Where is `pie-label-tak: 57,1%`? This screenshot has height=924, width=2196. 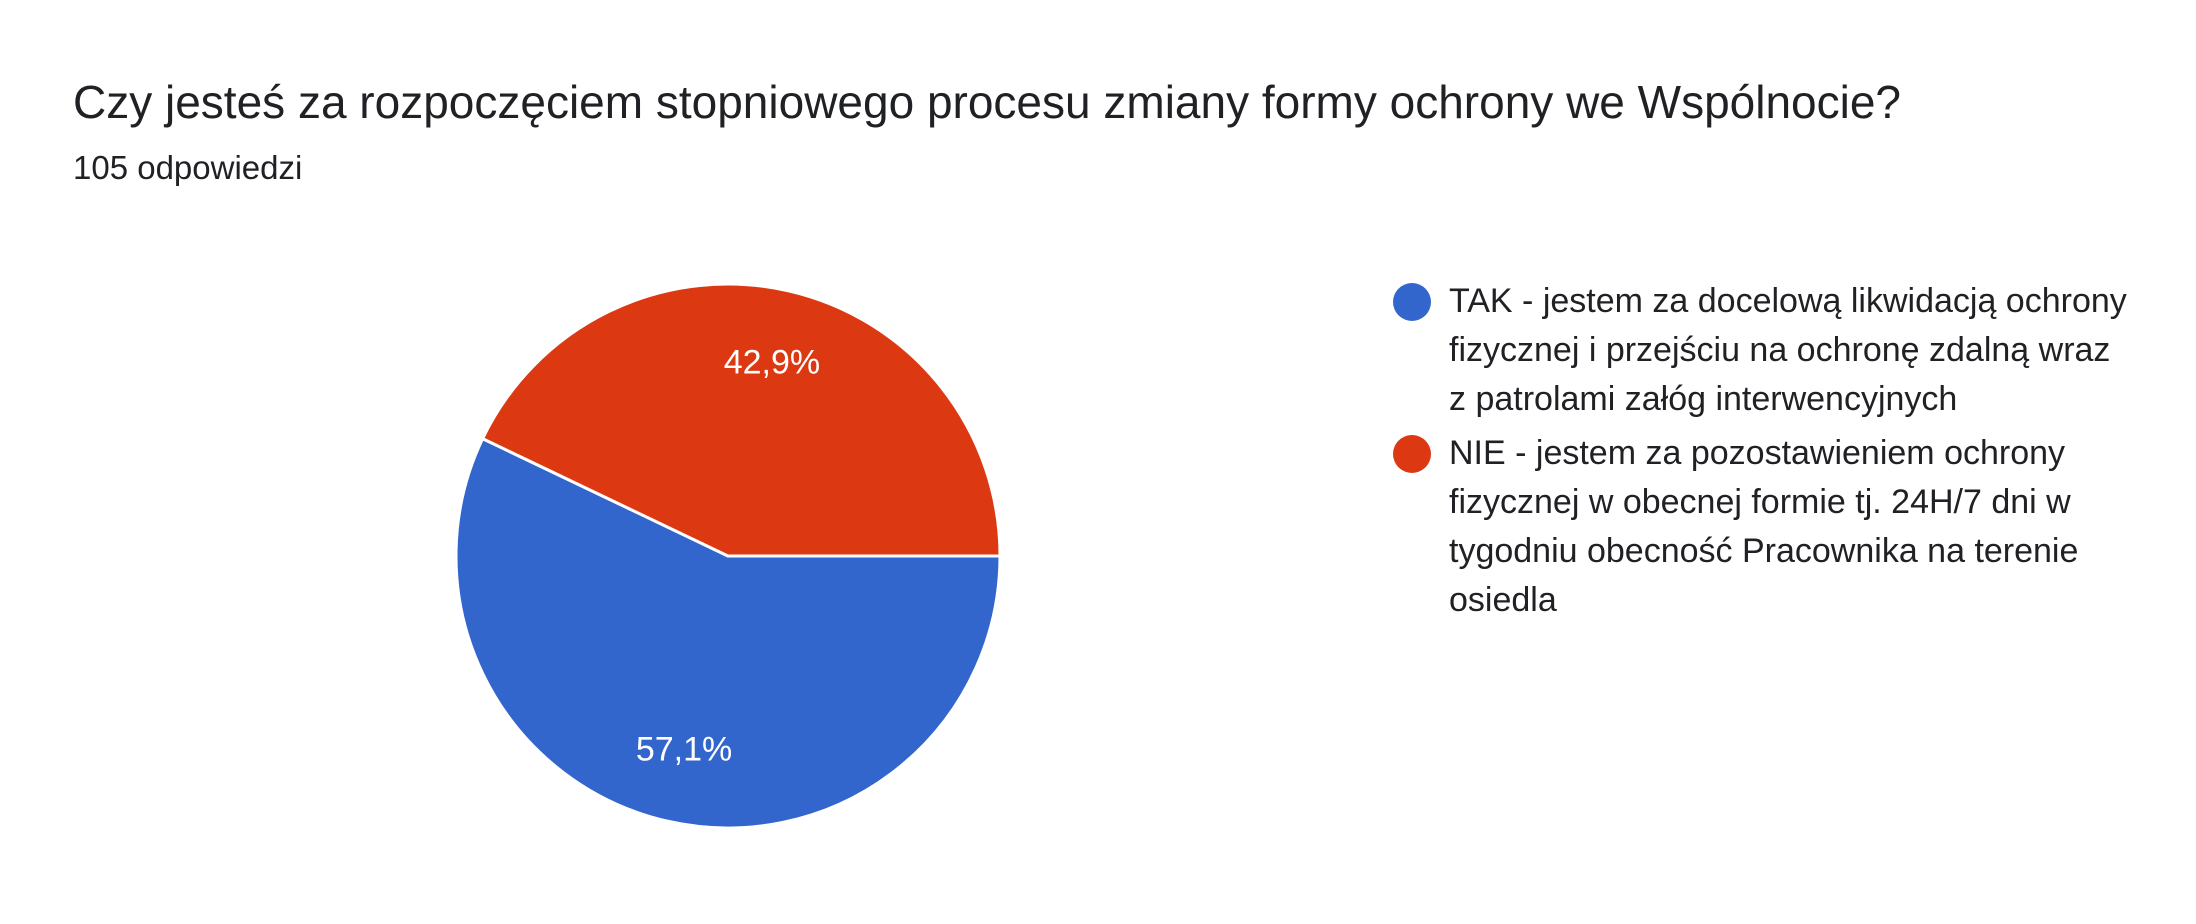 pie-label-tak: 57,1% is located at coordinates (684, 750).